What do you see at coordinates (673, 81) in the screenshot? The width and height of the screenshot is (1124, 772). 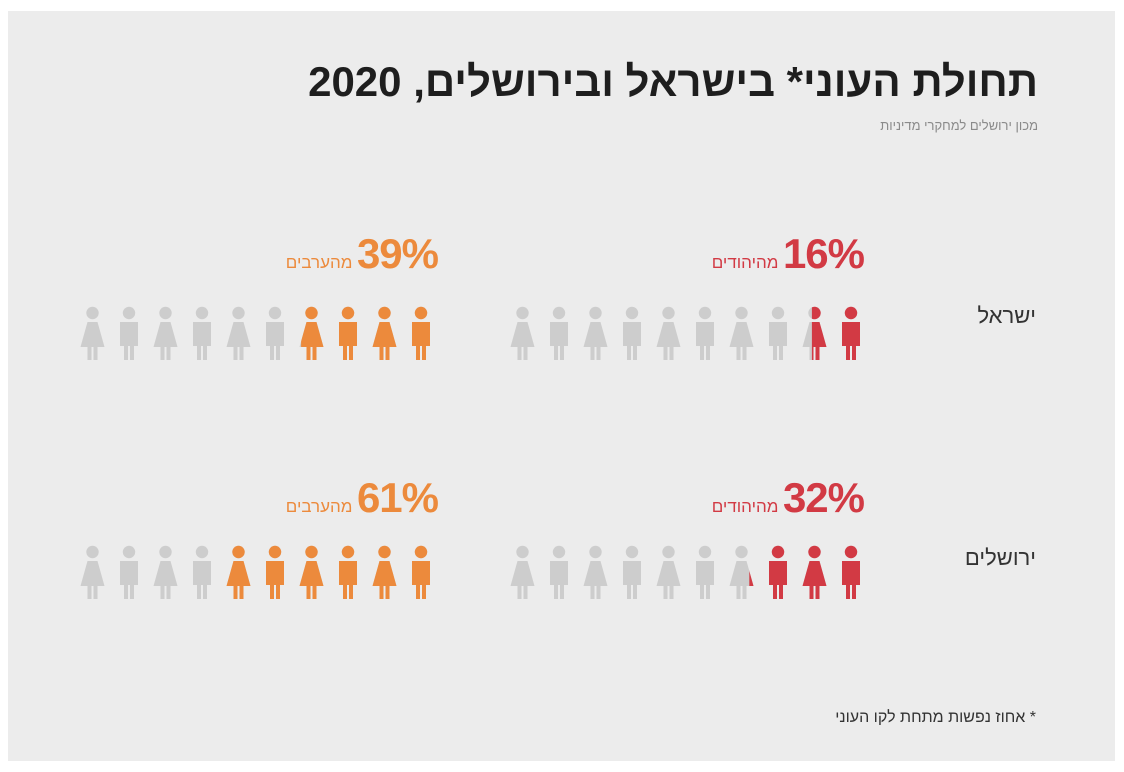 I see `chart-title: תחולת העוני* בישראל ובירושלים, 2020` at bounding box center [673, 81].